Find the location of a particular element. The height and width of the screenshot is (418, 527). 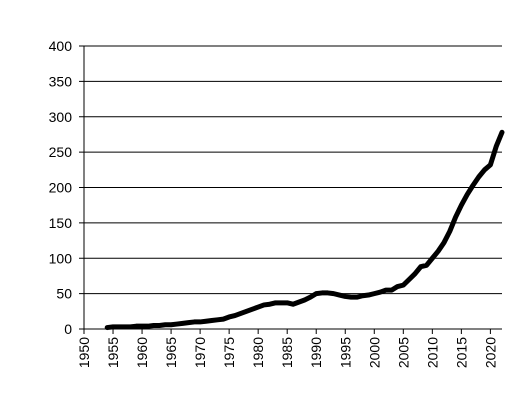

y-tick-label: 0 is located at coordinates (68, 329).